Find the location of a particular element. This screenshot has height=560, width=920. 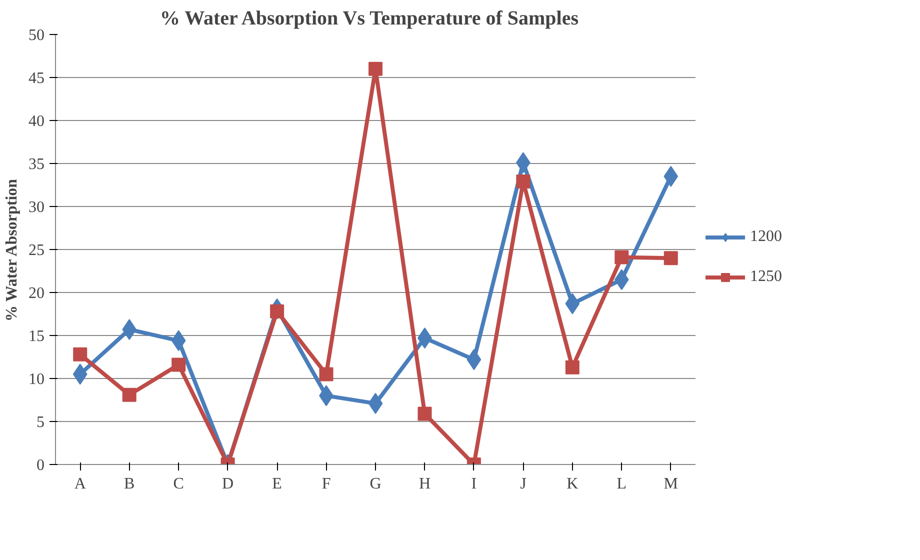

y-tick-label: 30 is located at coordinates (36, 207).